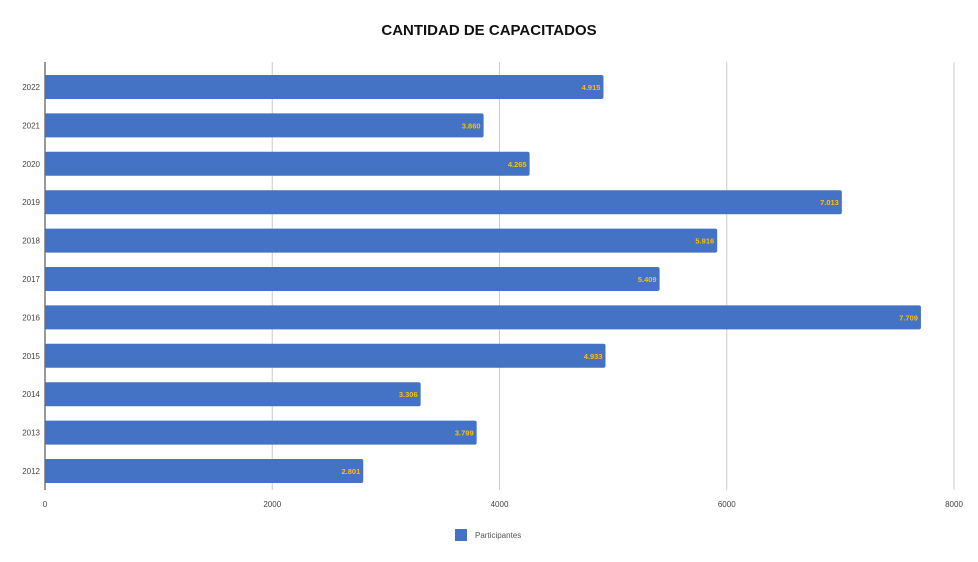  What do you see at coordinates (498, 535) in the screenshot?
I see `legend-label: Participantes` at bounding box center [498, 535].